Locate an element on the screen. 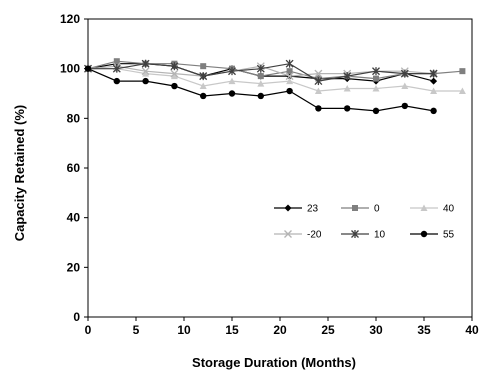 This screenshot has width=483, height=371. legend-item-40: 40 is located at coordinates (432, 209).